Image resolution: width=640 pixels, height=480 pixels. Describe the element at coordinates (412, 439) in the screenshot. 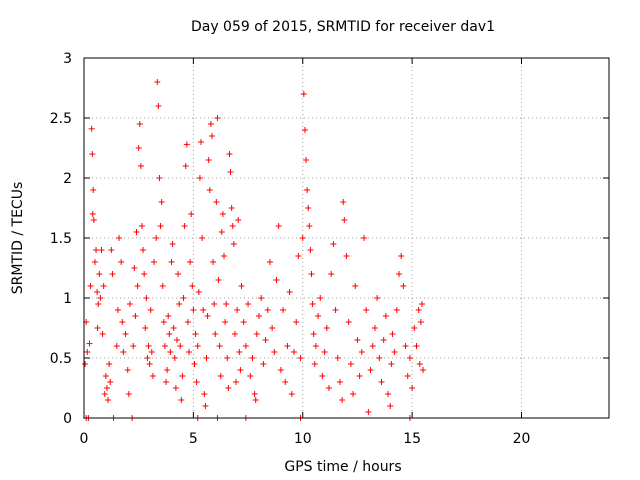

I see `x-tick-label: 15` at that location.